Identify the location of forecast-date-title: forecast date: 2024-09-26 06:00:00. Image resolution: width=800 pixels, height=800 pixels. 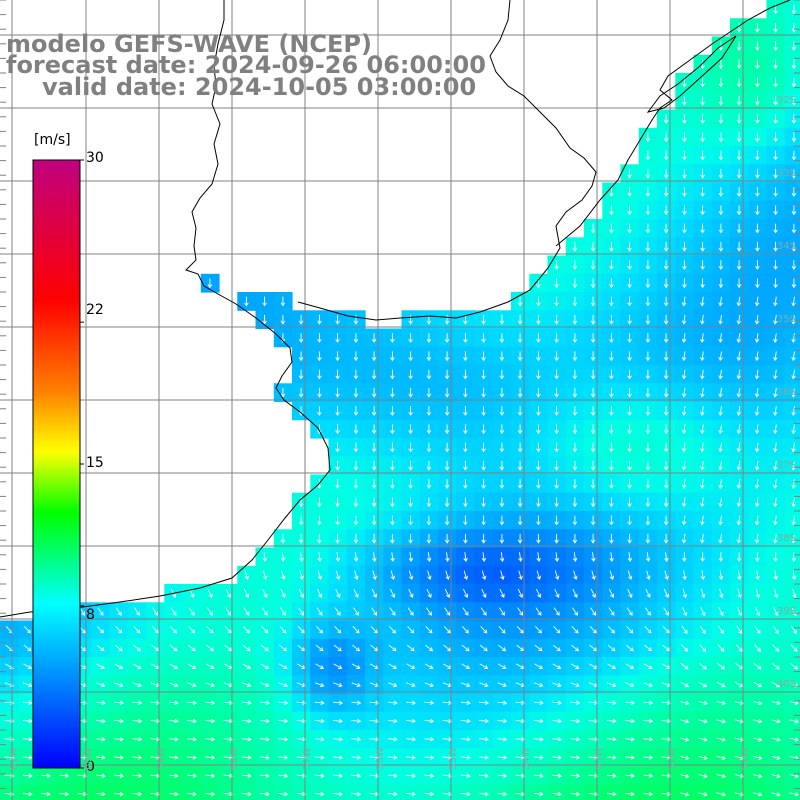
(246, 65).